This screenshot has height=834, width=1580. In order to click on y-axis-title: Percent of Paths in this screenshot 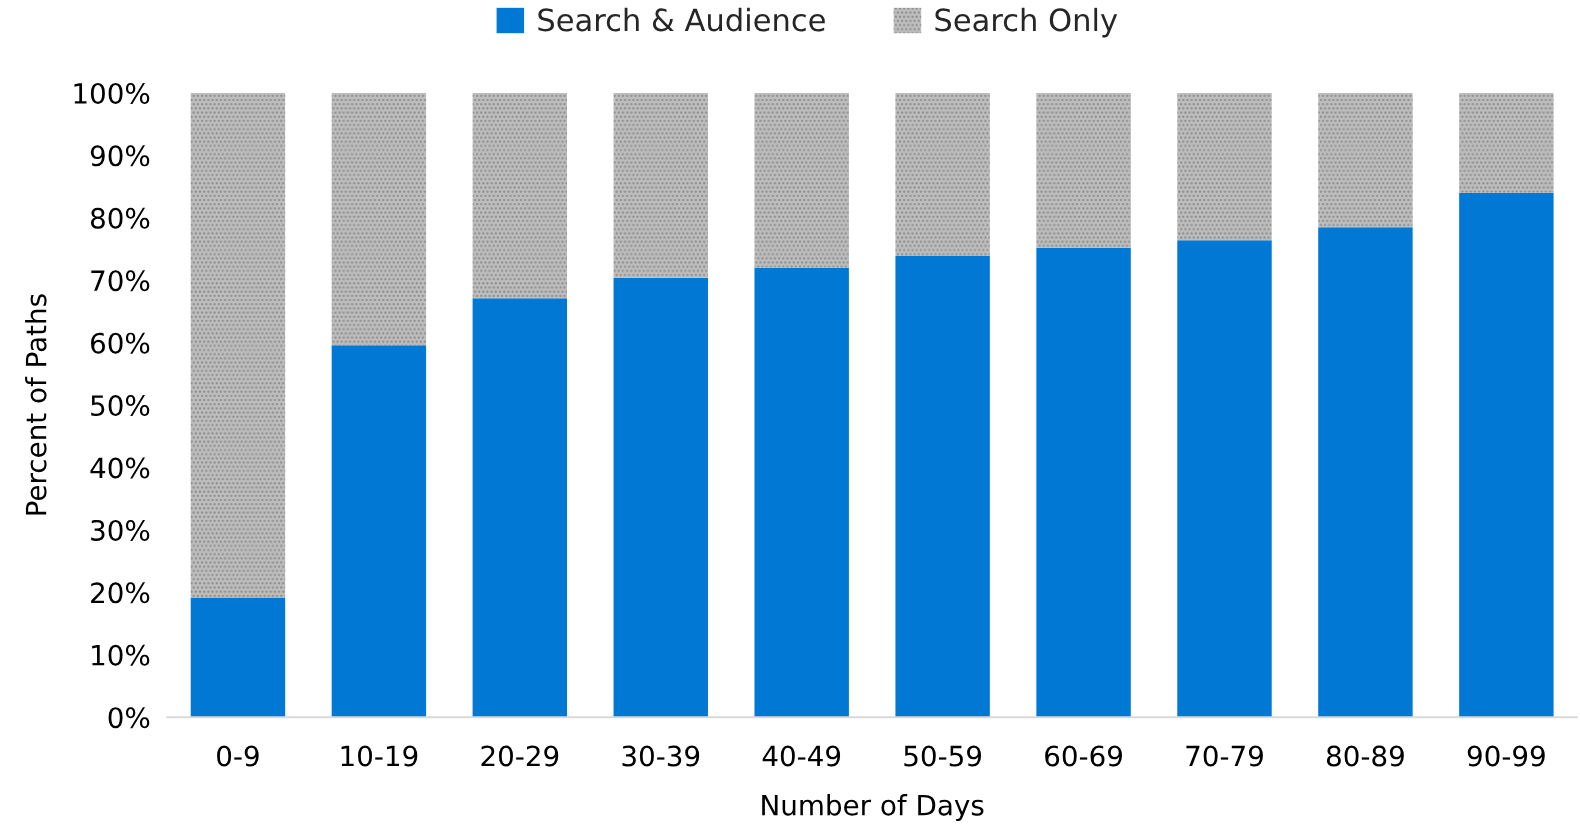, I will do `click(36, 404)`.